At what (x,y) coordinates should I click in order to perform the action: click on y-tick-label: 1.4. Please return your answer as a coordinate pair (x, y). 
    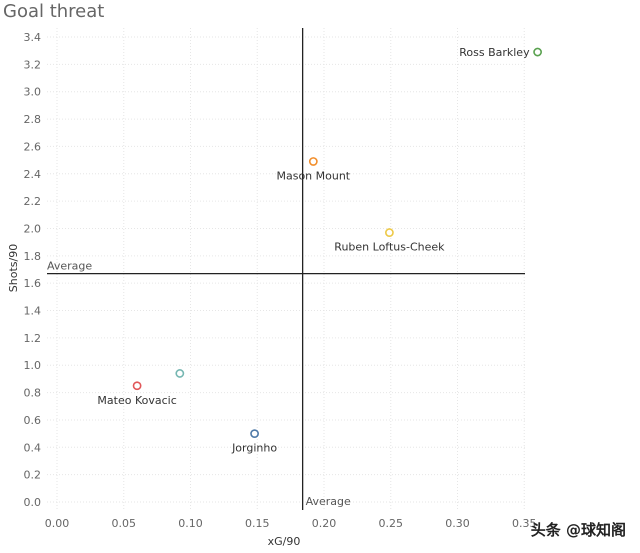
    Looking at the image, I should click on (33, 311).